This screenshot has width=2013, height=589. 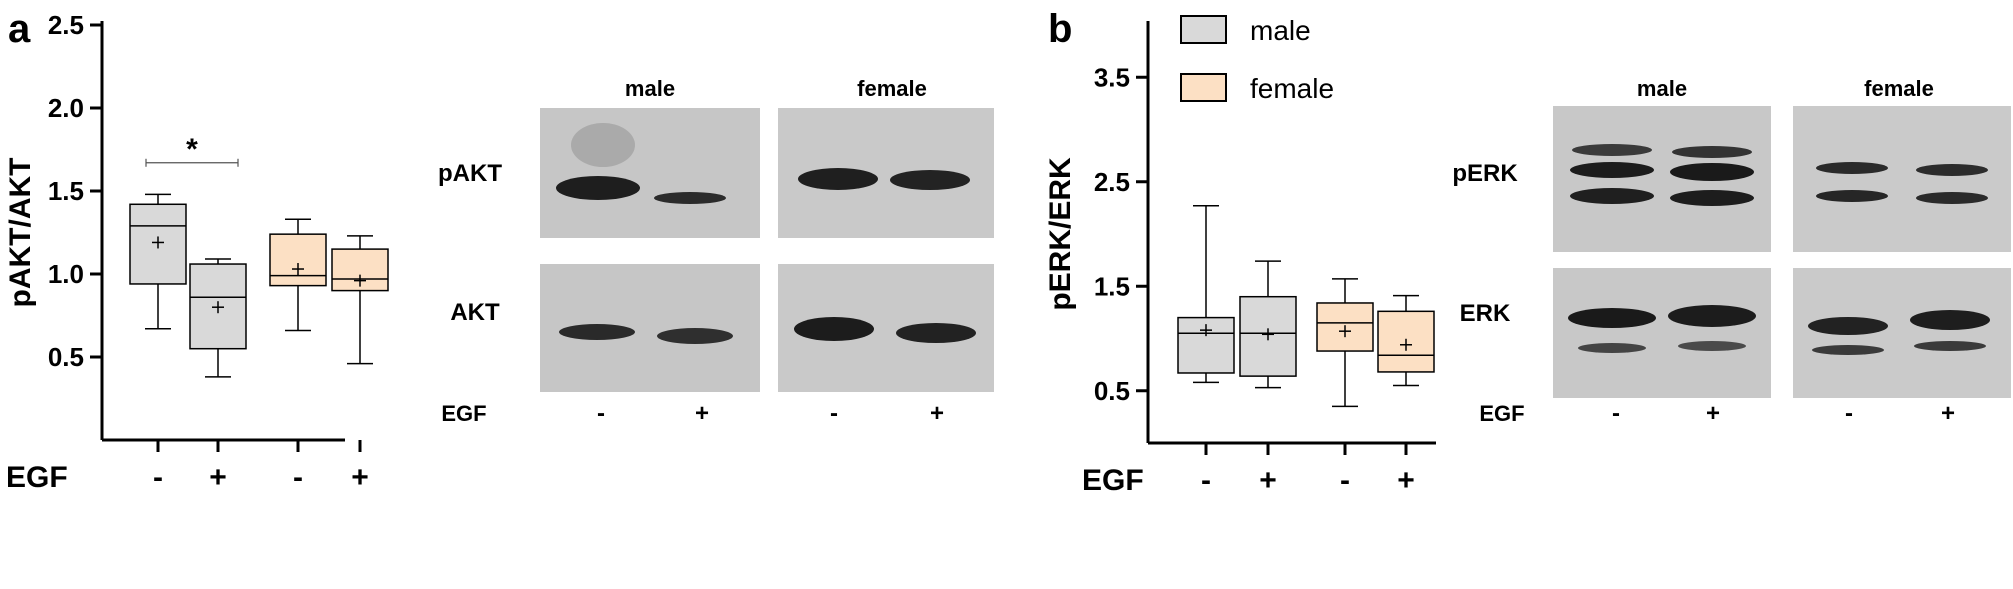 What do you see at coordinates (66, 108) in the screenshot?
I see `y-tick-label: 2.0` at bounding box center [66, 108].